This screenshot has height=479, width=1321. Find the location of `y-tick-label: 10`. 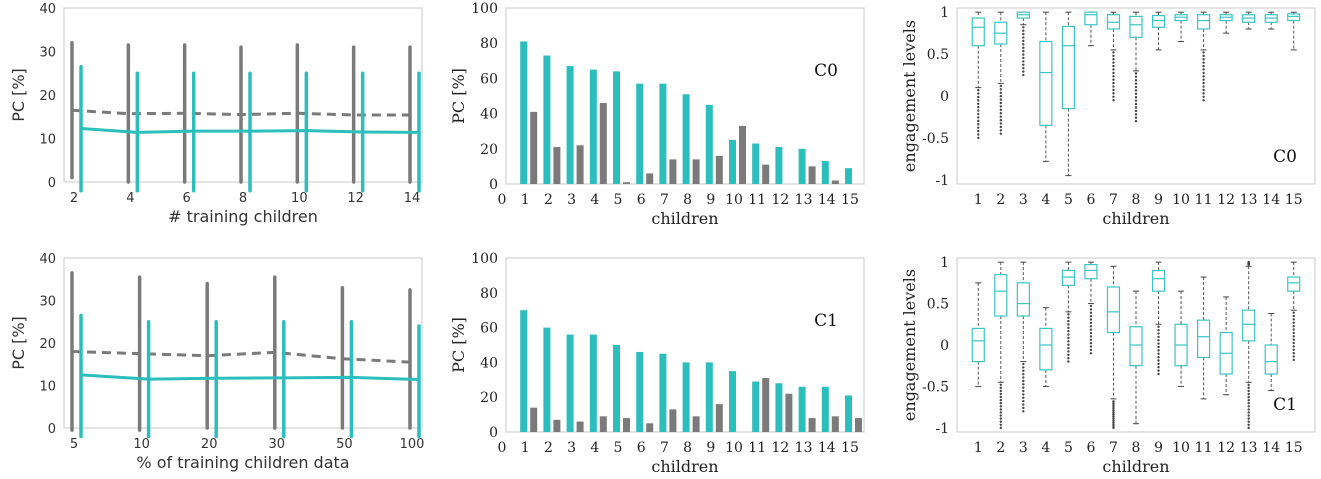

y-tick-label: 10 is located at coordinates (47, 140).